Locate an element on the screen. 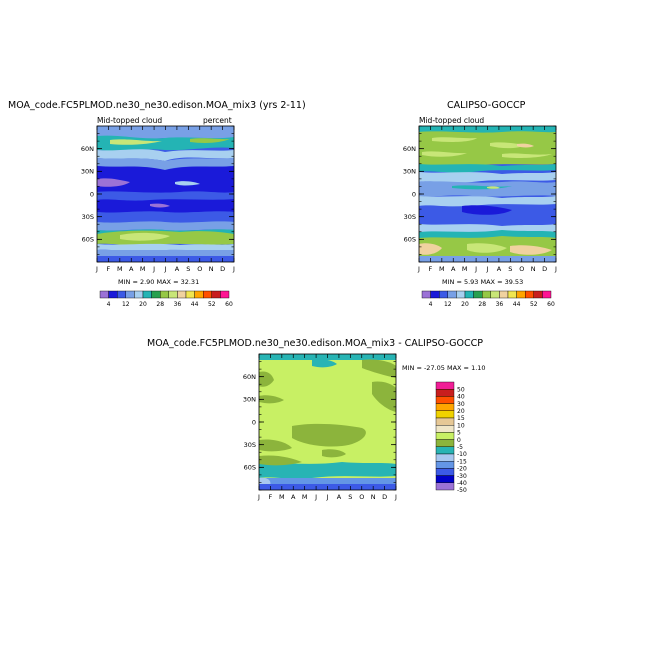 The width and height of the screenshot is (654, 654). y-tick-label: 30N is located at coordinates (87, 172).